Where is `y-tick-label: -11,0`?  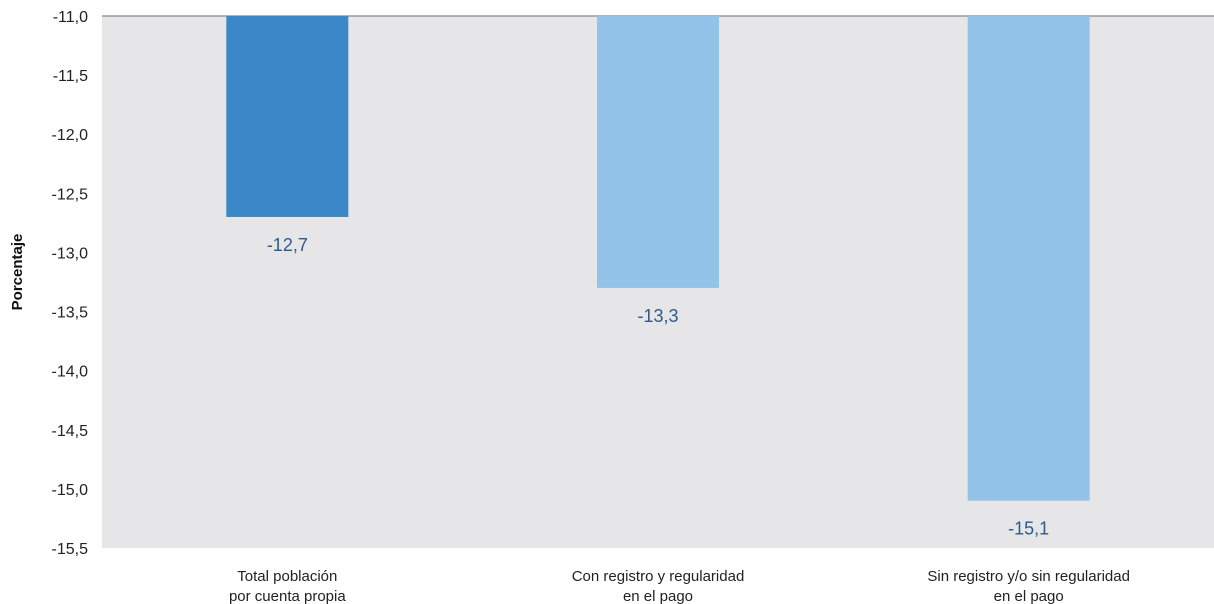
y-tick-label: -11,0 is located at coordinates (70, 17).